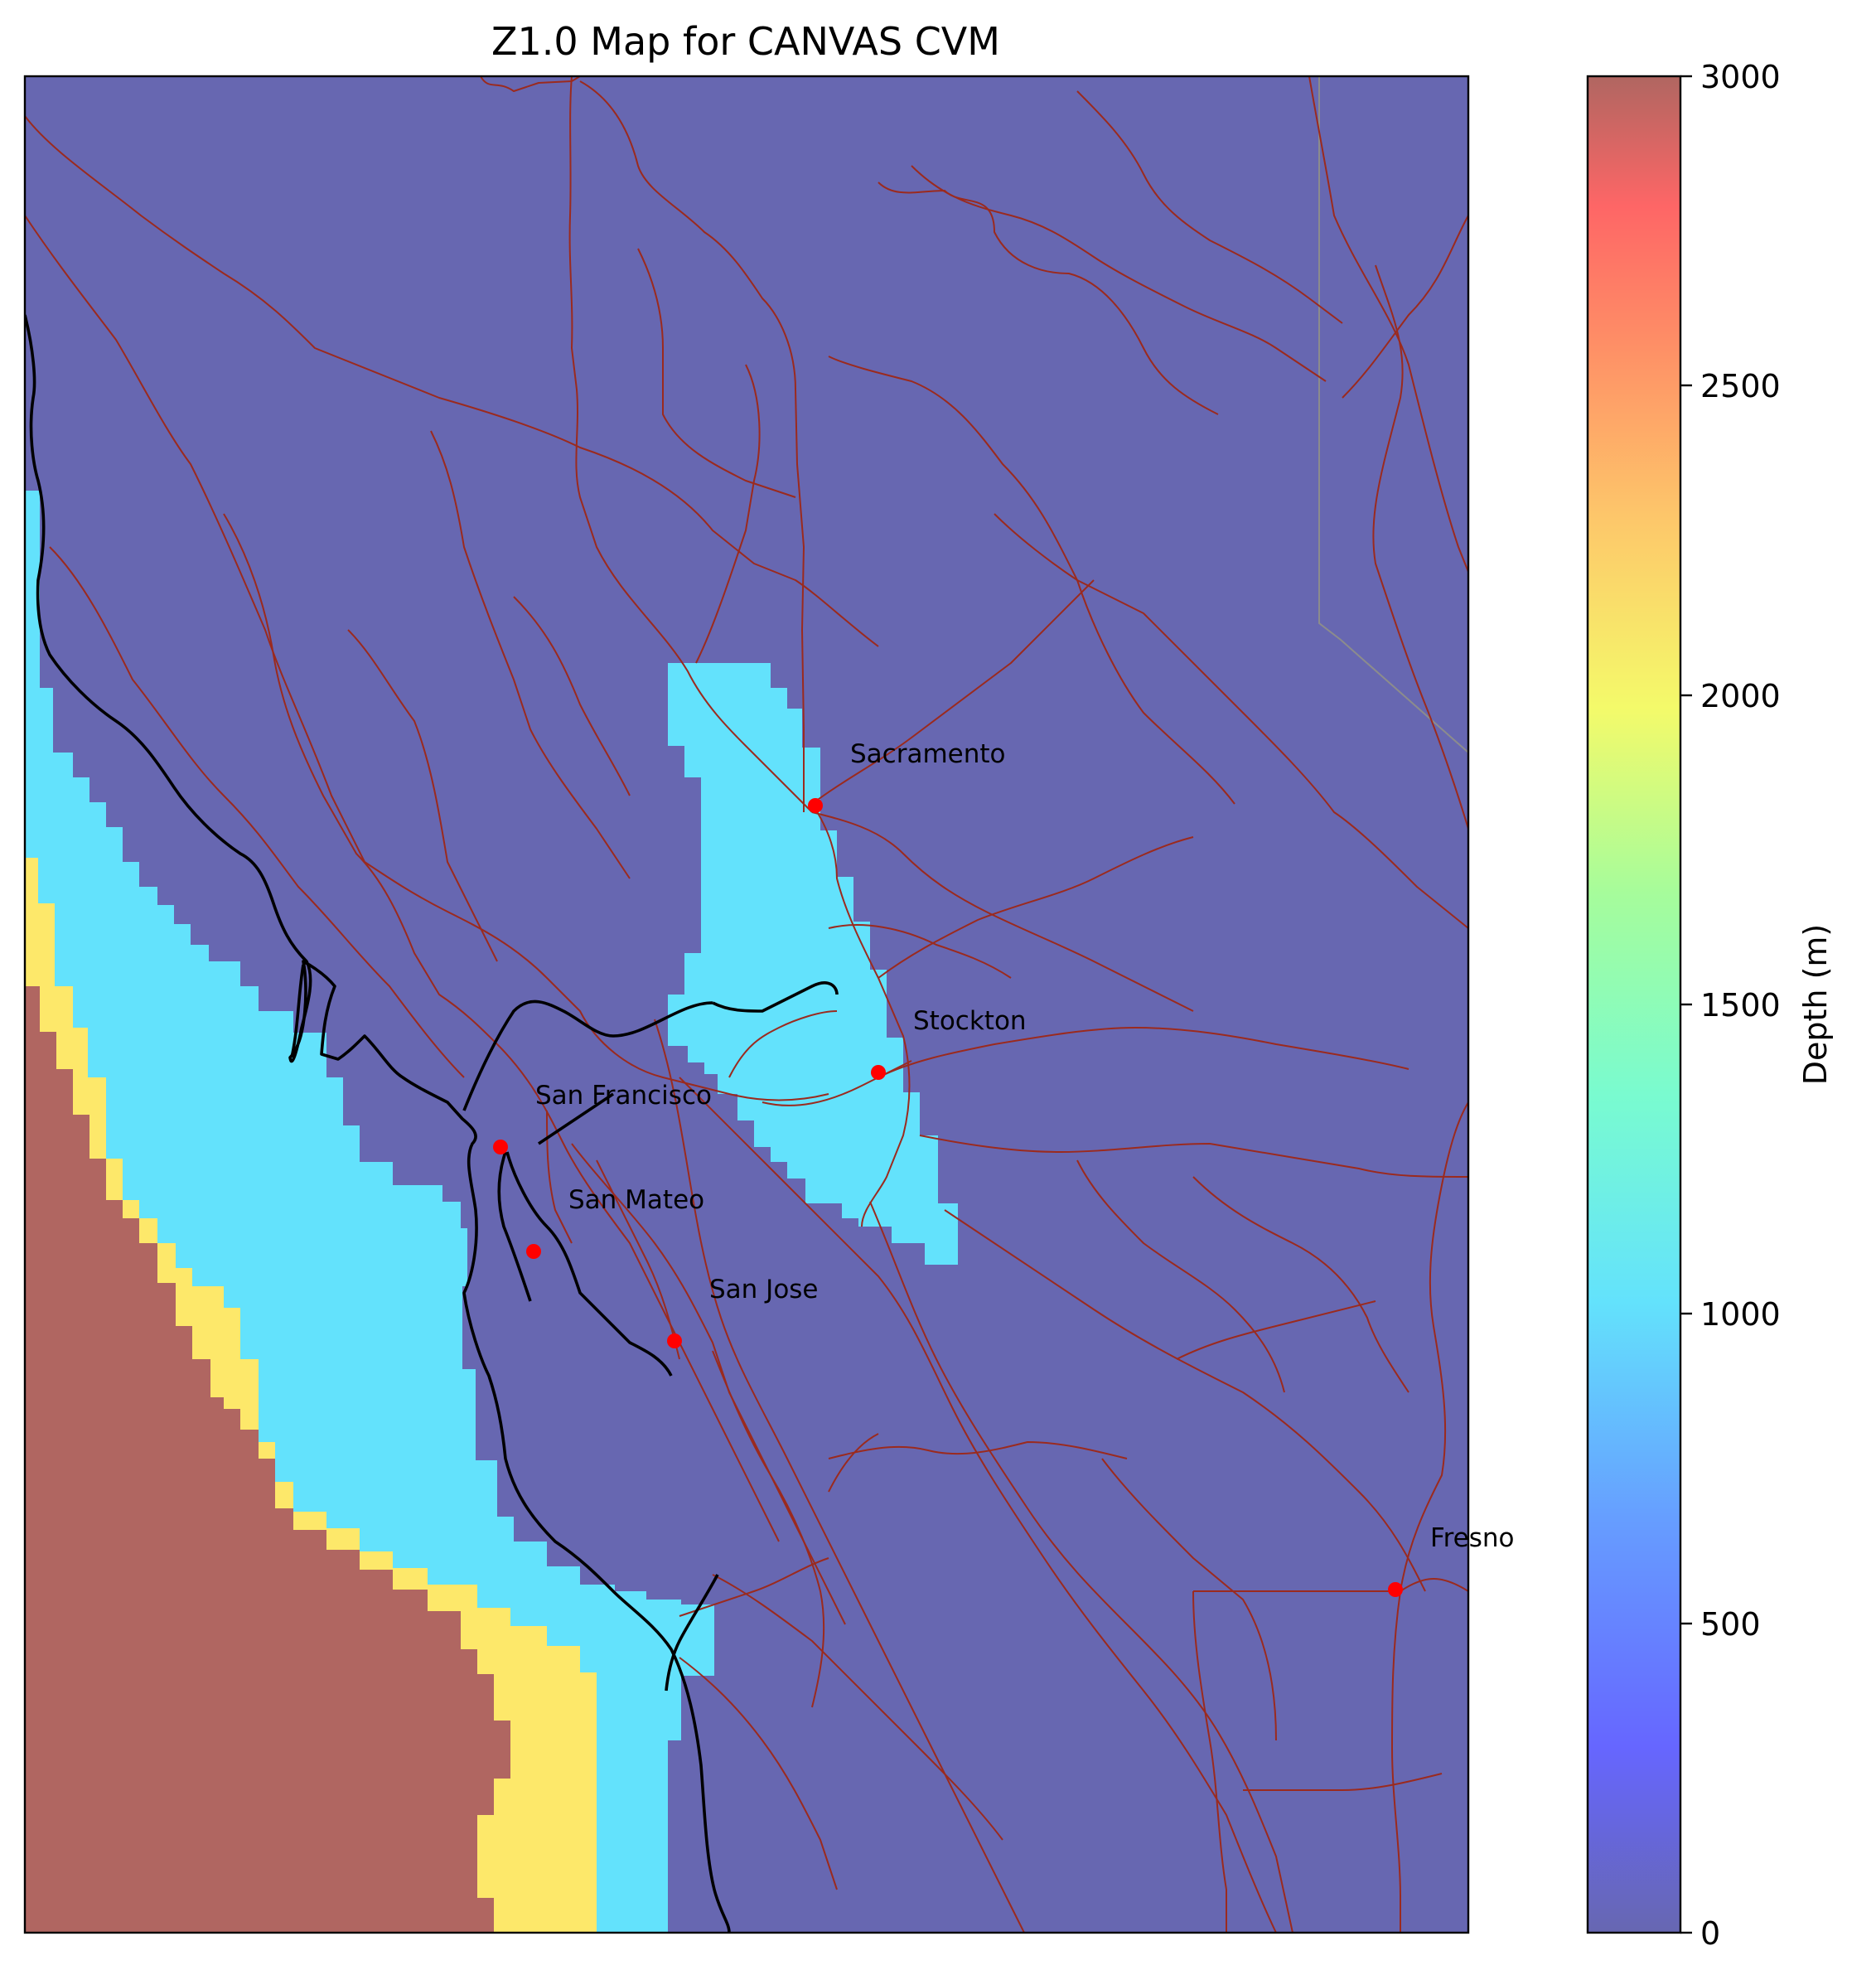 This screenshot has width=1876, height=1965. Describe the element at coordinates (764, 1289) in the screenshot. I see `city-label-san-jose: San Jose` at that location.